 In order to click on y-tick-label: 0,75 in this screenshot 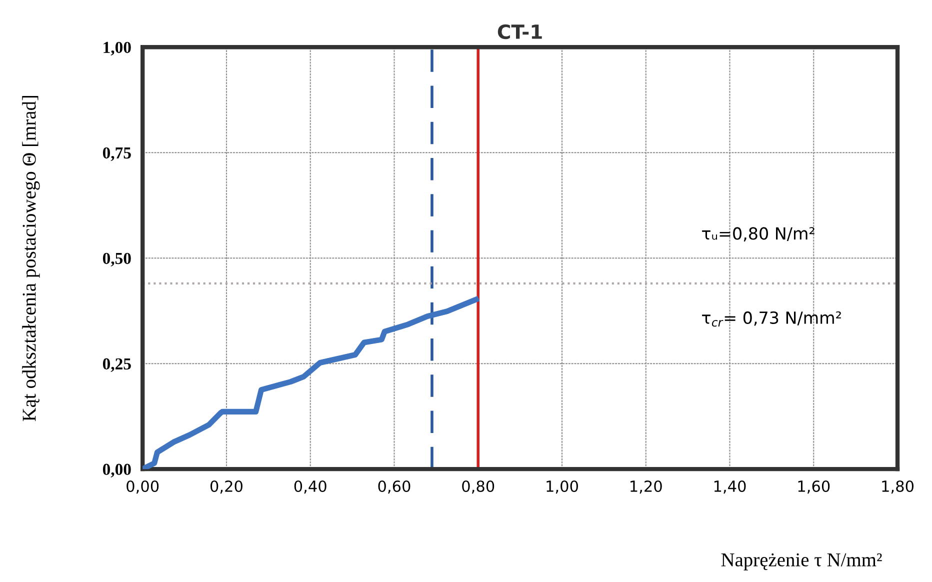, I will do `click(116, 154)`.